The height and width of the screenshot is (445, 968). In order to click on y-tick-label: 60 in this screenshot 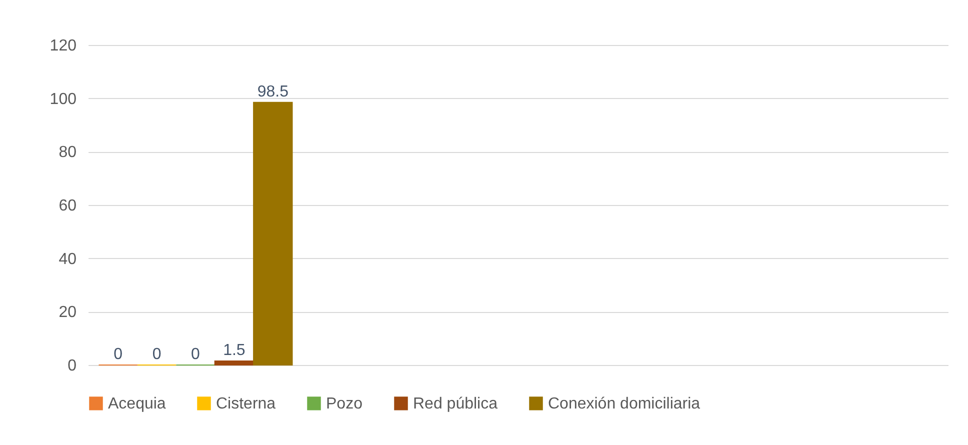, I will do `click(67, 206)`.